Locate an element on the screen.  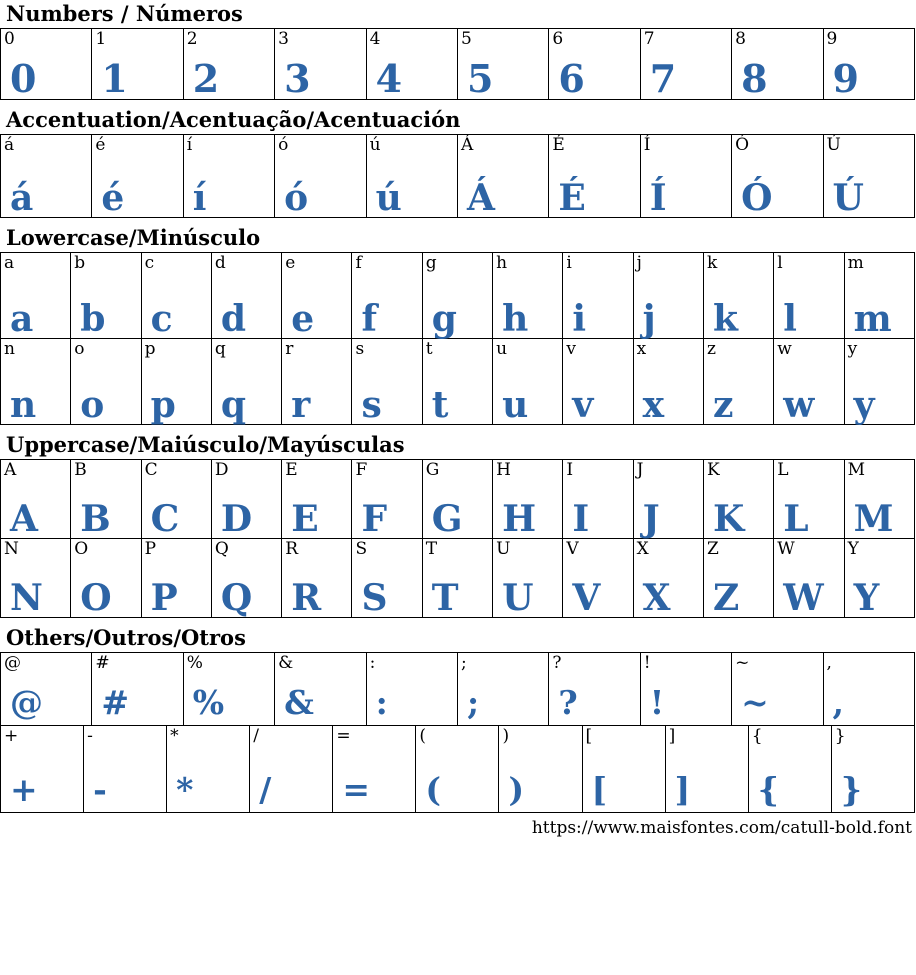
char-label: Ó is located at coordinates (742, 145).